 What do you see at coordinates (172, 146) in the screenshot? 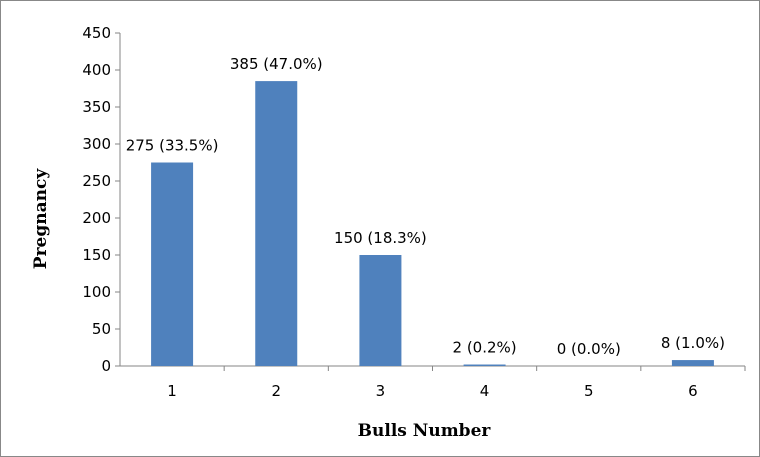
I see `bar-data-label: 275 (33.5%)` at bounding box center [172, 146].